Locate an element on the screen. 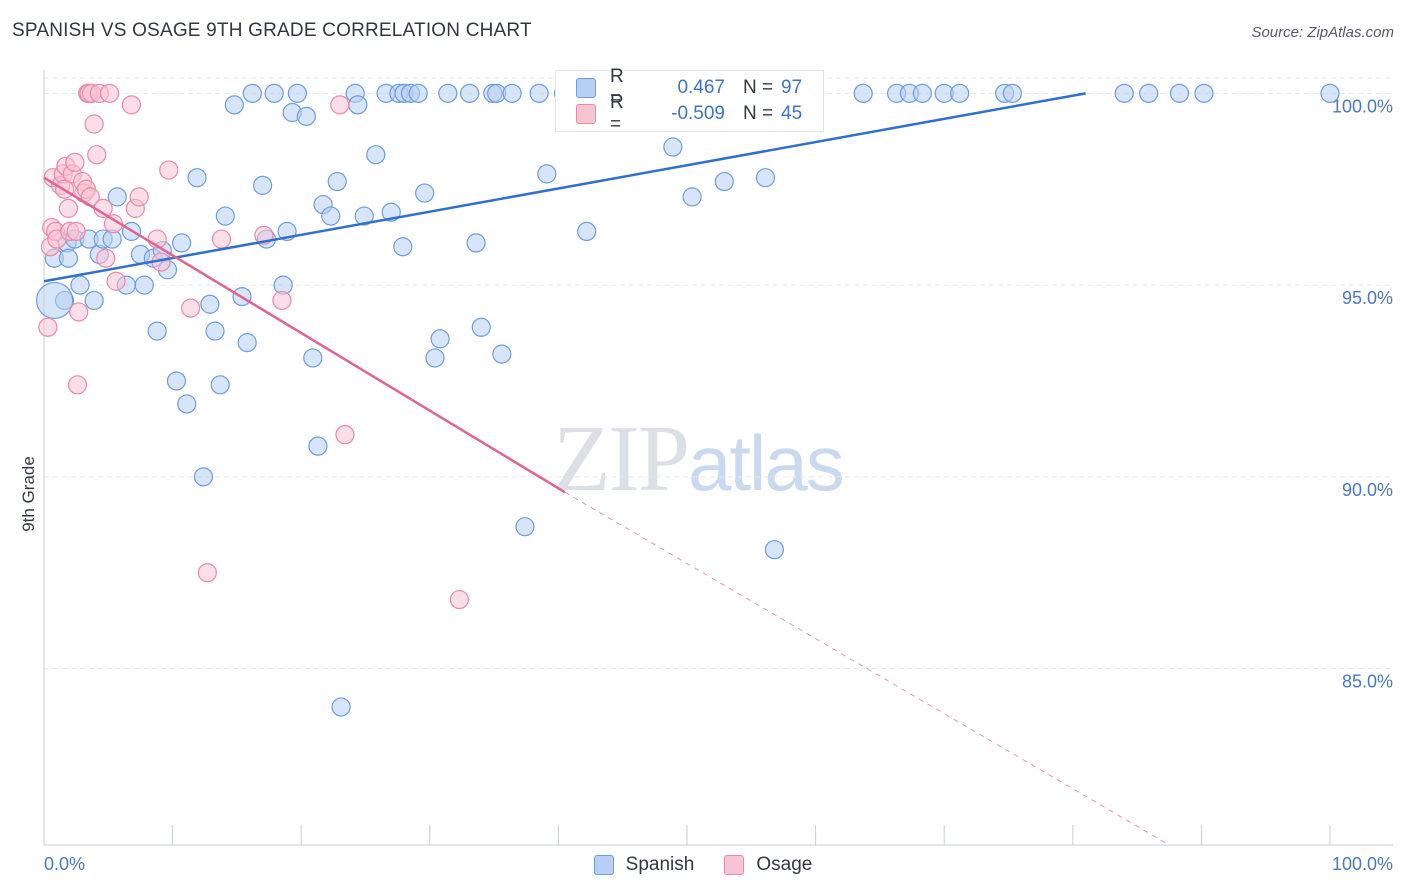 This screenshot has height=892, width=1406. x-tick-label-max: 100.0% is located at coordinates (1362, 864).